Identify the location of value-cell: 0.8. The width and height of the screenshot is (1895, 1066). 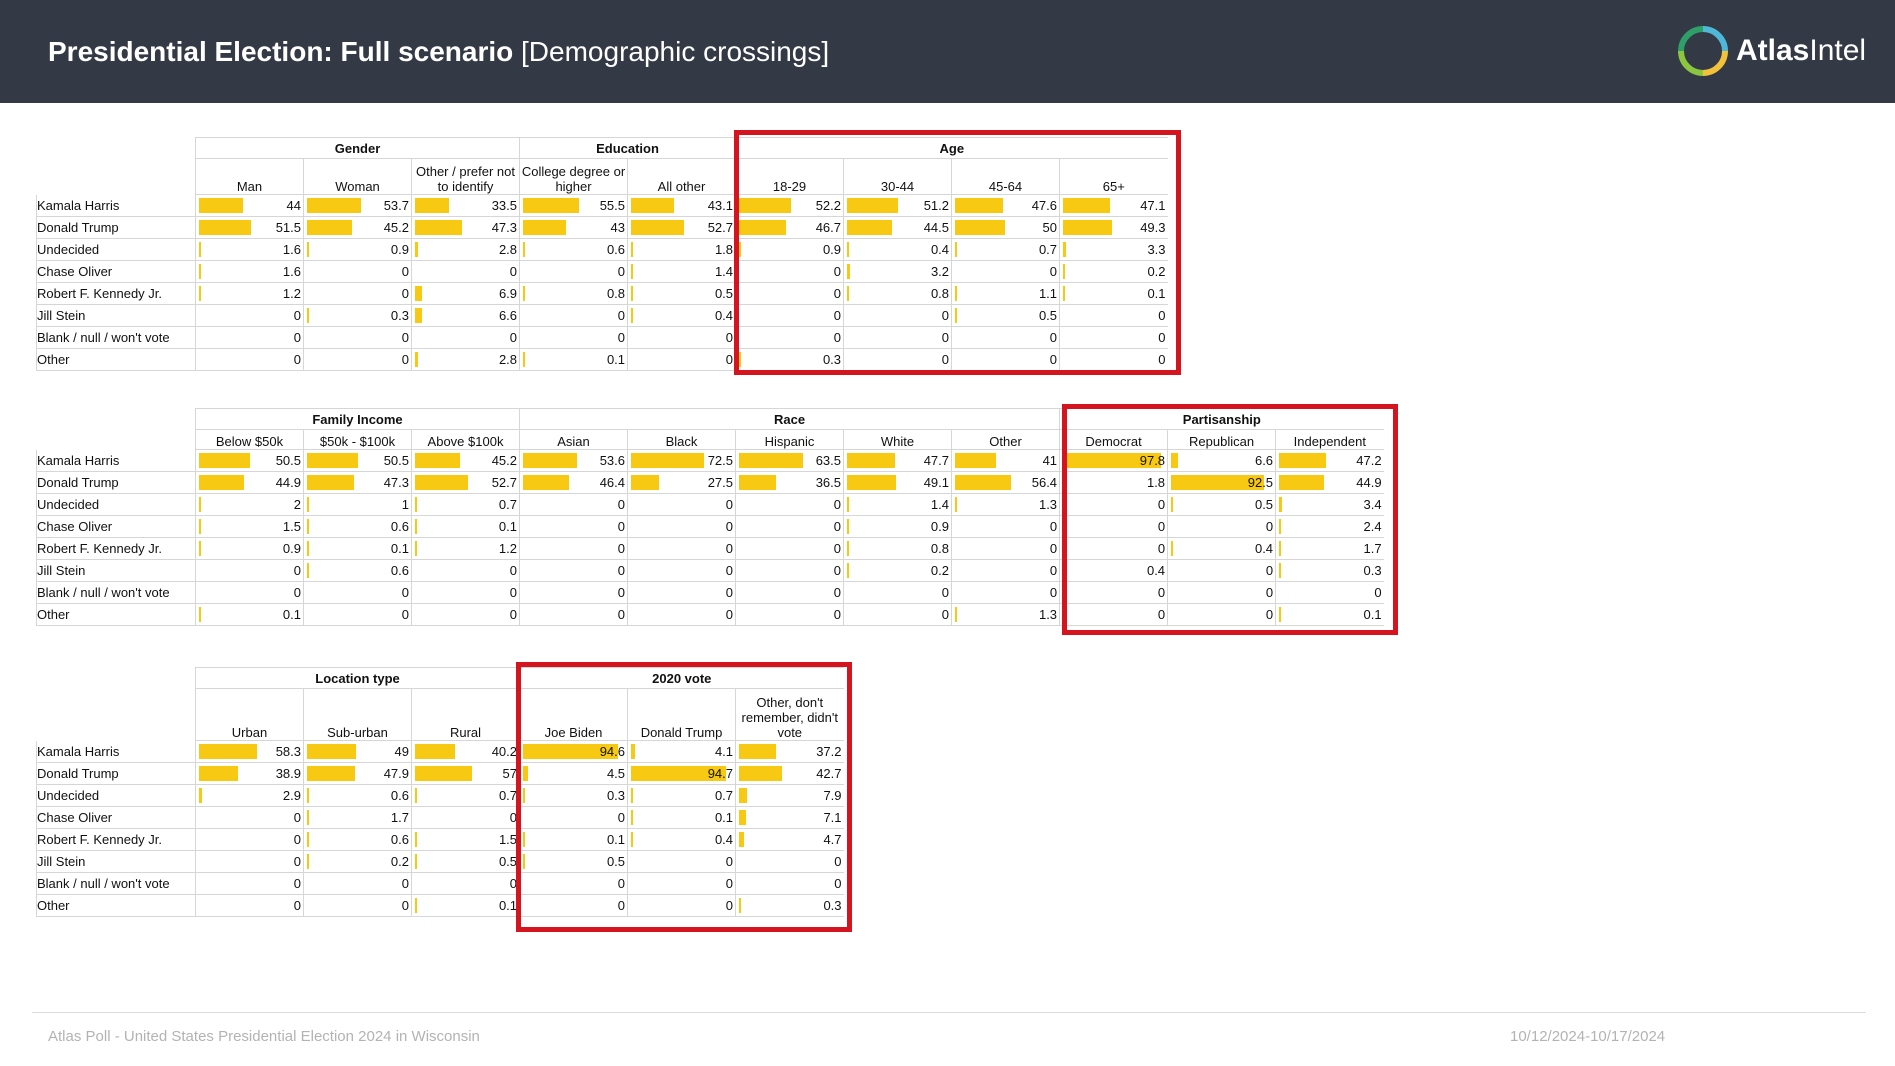
(897, 293).